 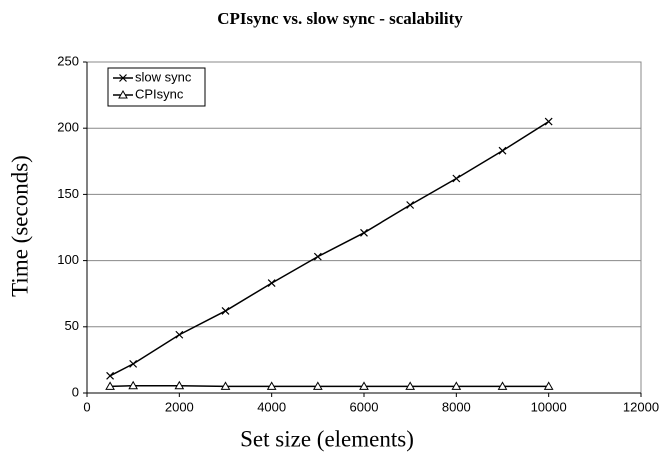 I want to click on y-tick-label: 150, so click(x=68, y=193).